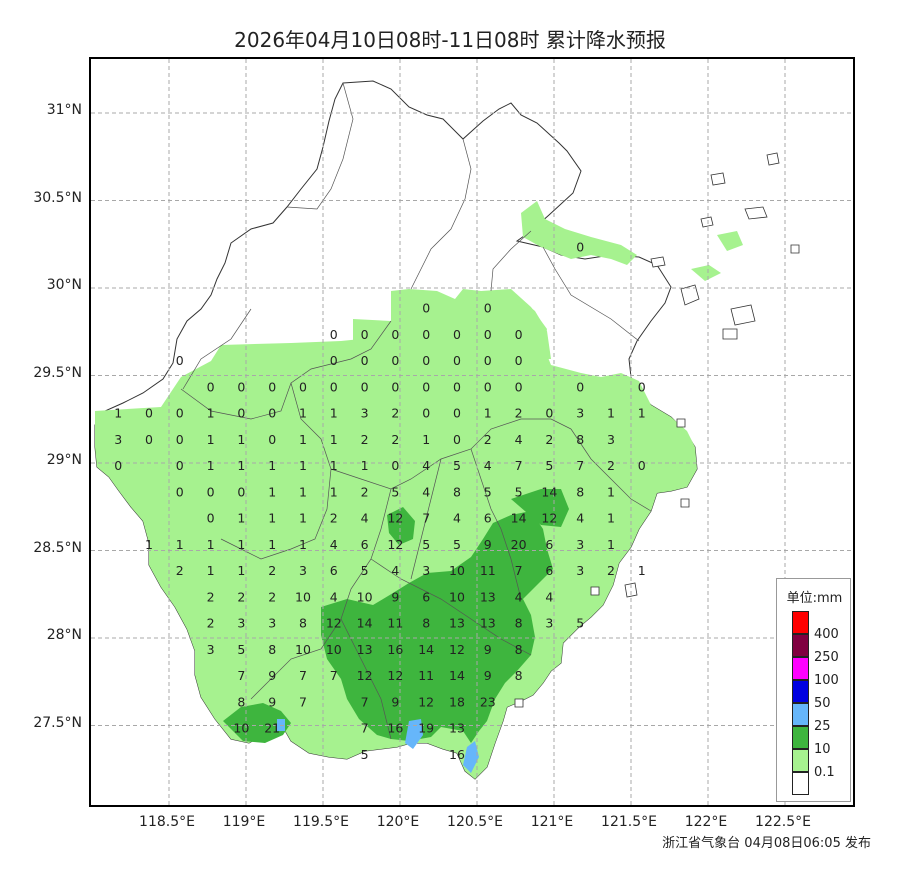 The height and width of the screenshot is (877, 900). I want to click on lon-label: 121.5°E, so click(629, 822).